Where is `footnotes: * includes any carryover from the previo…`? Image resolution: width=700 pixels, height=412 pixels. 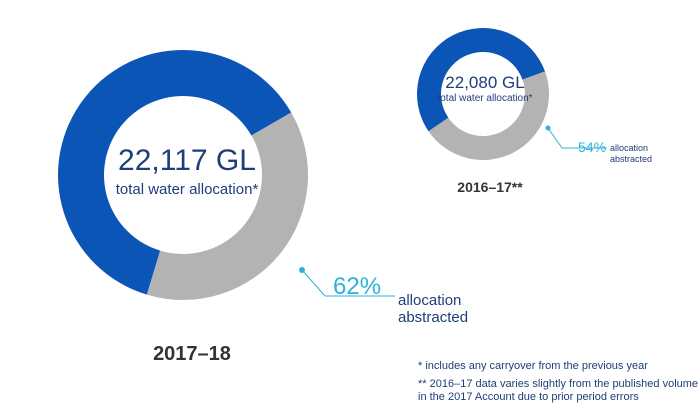
footnotes: * includes any carryover from the previo… is located at coordinates (558, 381).